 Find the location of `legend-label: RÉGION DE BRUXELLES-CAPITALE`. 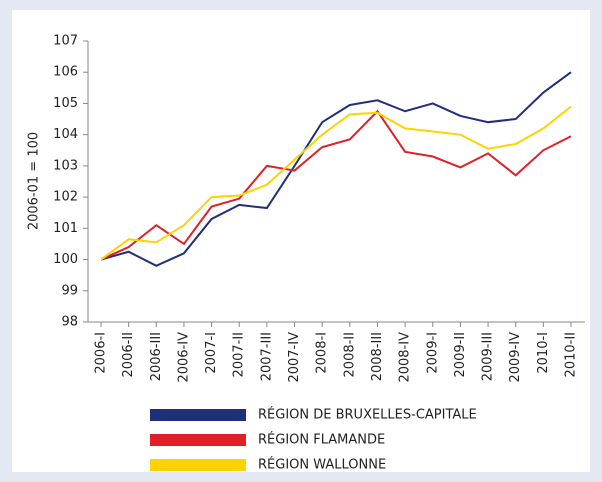

legend-label: RÉGION DE BRUXELLES-CAPITALE is located at coordinates (367, 415).